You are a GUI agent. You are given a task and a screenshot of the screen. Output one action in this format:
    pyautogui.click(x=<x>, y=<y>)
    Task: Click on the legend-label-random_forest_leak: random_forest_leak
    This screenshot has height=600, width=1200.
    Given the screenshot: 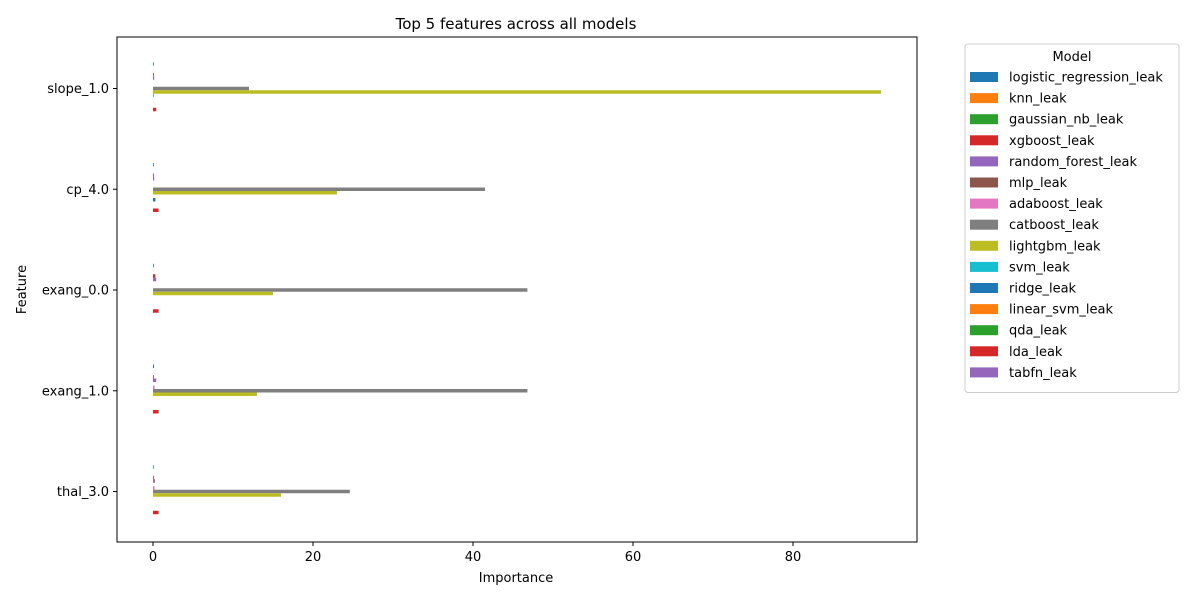 What is the action you would take?
    pyautogui.click(x=1073, y=162)
    